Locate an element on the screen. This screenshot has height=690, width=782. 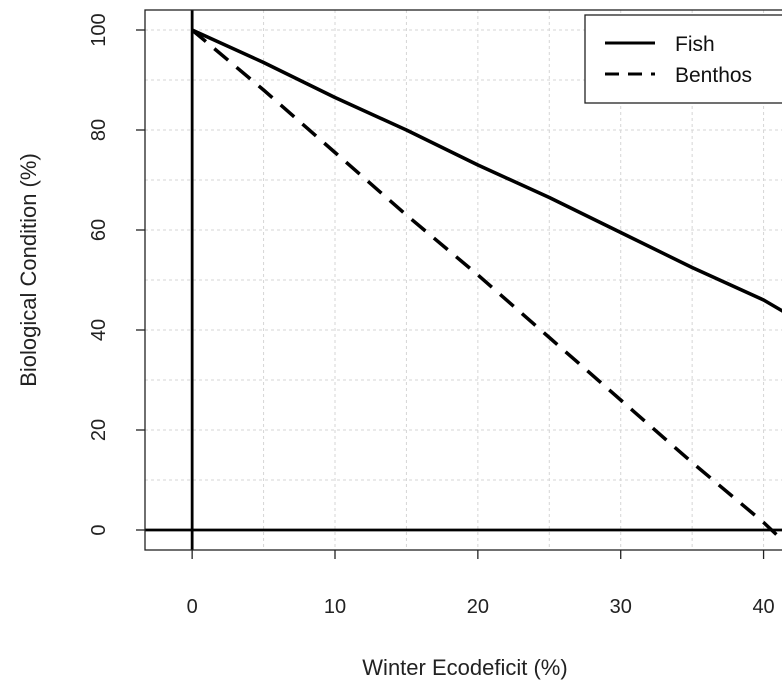
x-tick-label: 0 is located at coordinates (192, 607).